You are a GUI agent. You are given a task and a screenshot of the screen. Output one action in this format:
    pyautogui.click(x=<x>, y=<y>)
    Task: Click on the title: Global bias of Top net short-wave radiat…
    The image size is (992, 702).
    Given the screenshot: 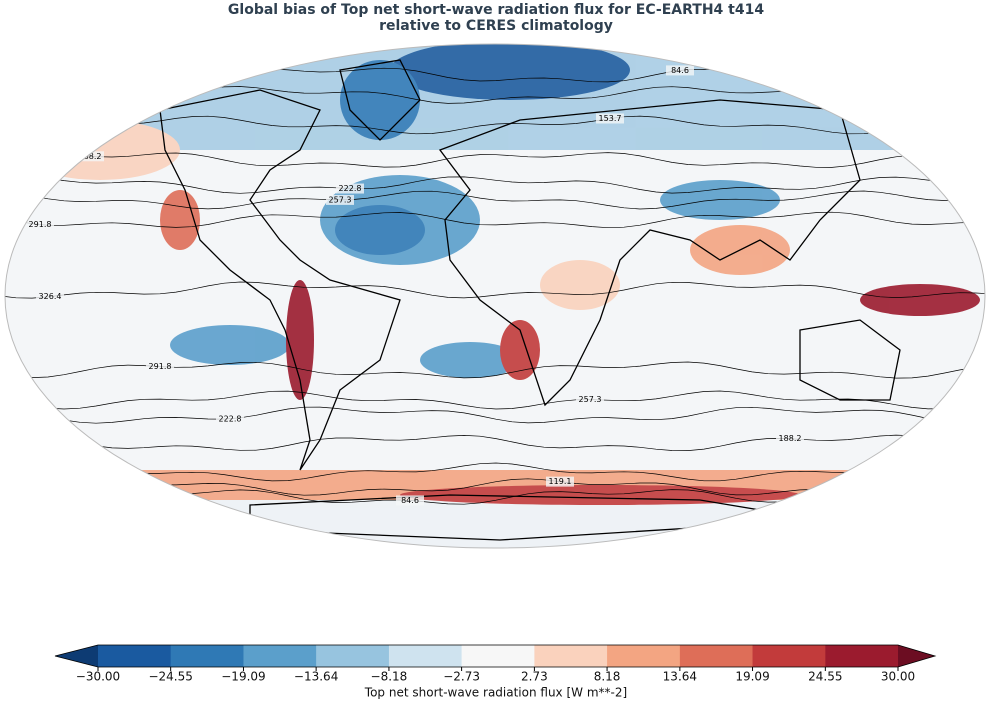 What is the action you would take?
    pyautogui.click(x=496, y=10)
    